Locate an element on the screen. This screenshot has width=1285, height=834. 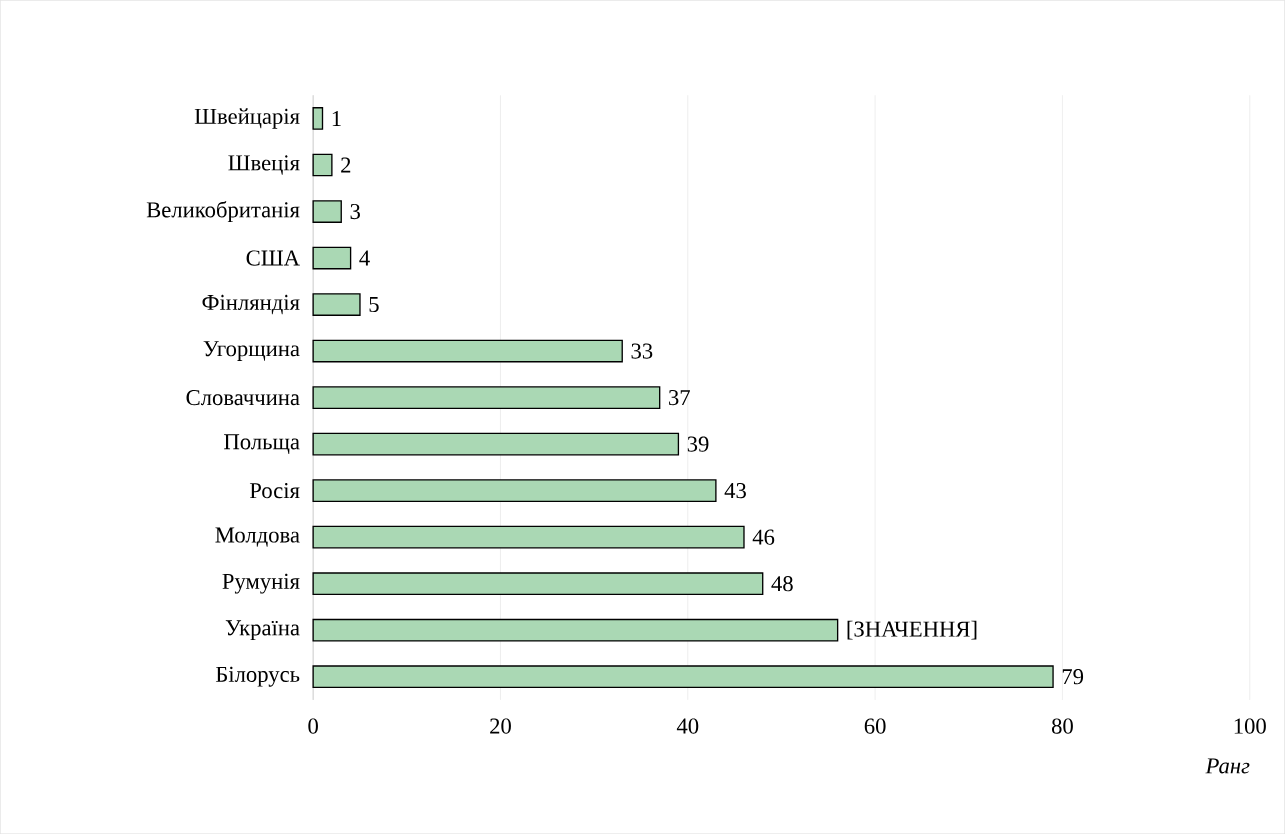
x-tick-label: 80 is located at coordinates (1062, 726).